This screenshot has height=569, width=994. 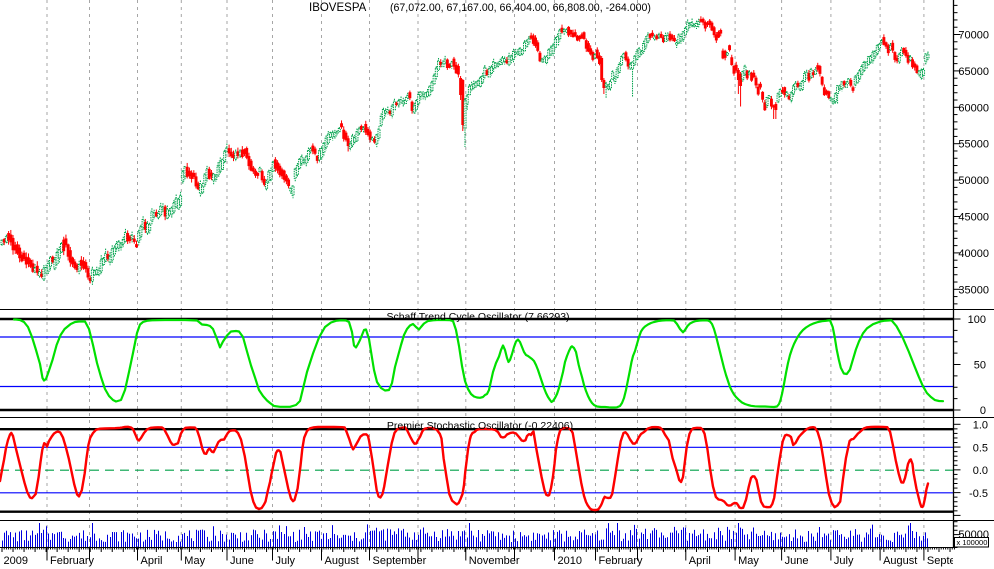 What do you see at coordinates (973, 290) in the screenshot?
I see `svg-text: 35000` at bounding box center [973, 290].